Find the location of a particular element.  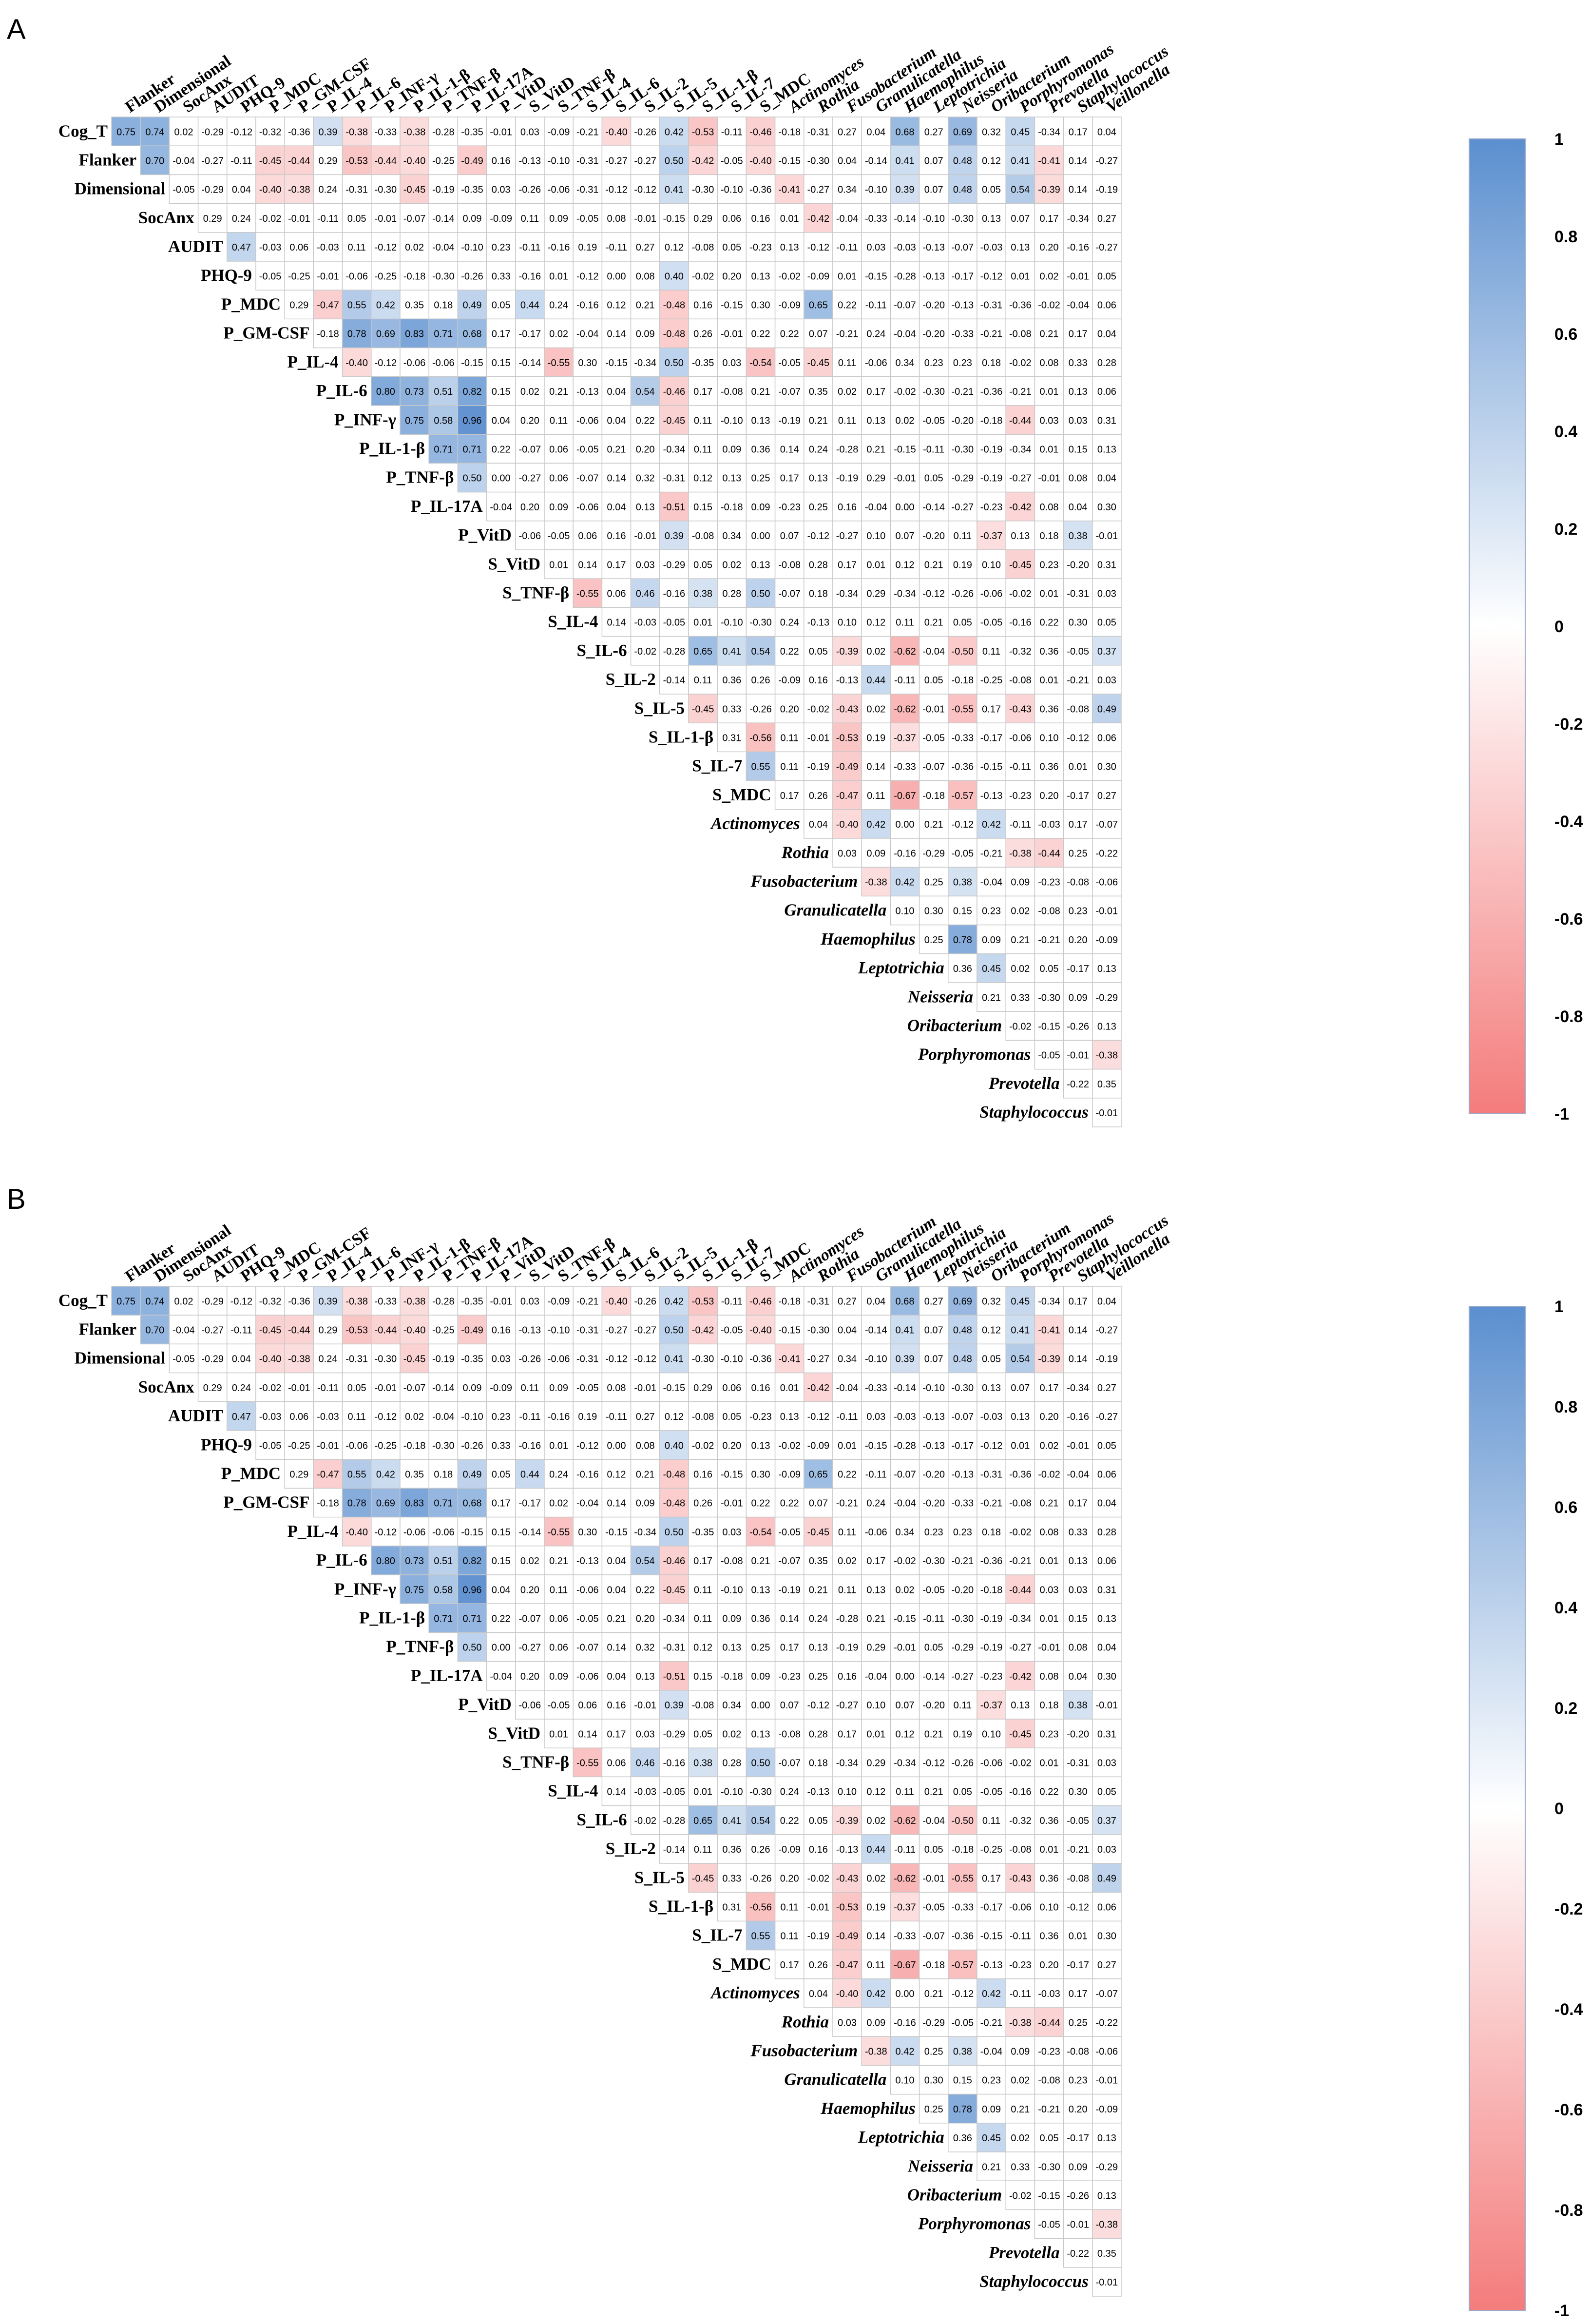

cell-value: 0.07 is located at coordinates (1020, 218).